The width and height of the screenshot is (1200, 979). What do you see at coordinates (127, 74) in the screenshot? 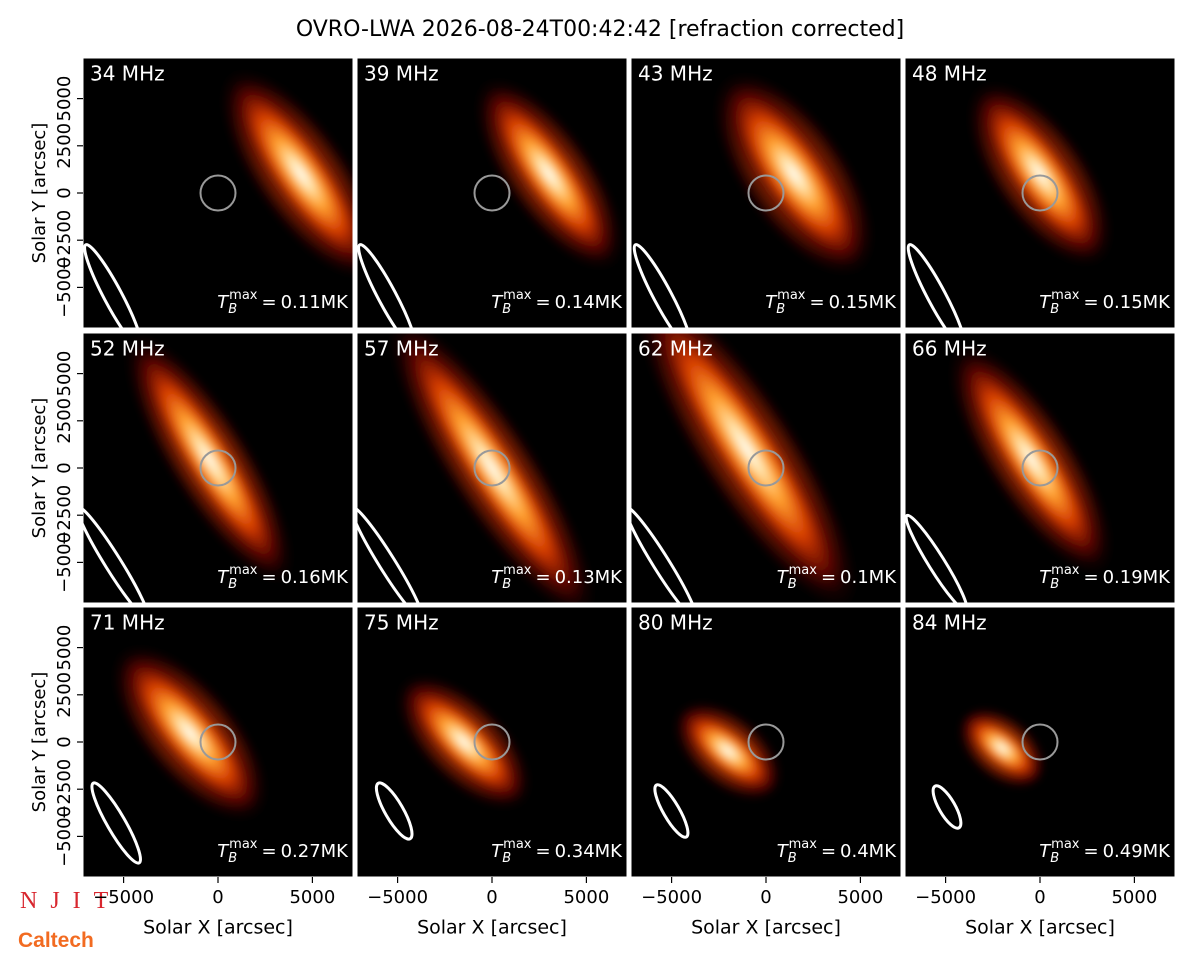
I see `frequency-label: 34 MHz` at bounding box center [127, 74].